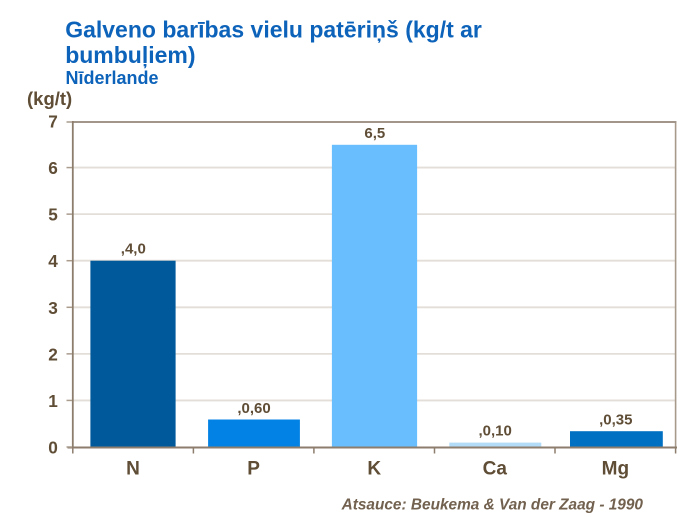  What do you see at coordinates (492, 504) in the screenshot?
I see `svg-text:Atsauce: Beukema & Van der Zaa: Atsauce: Beukema & Van der Zaag - 1990` at bounding box center [492, 504].